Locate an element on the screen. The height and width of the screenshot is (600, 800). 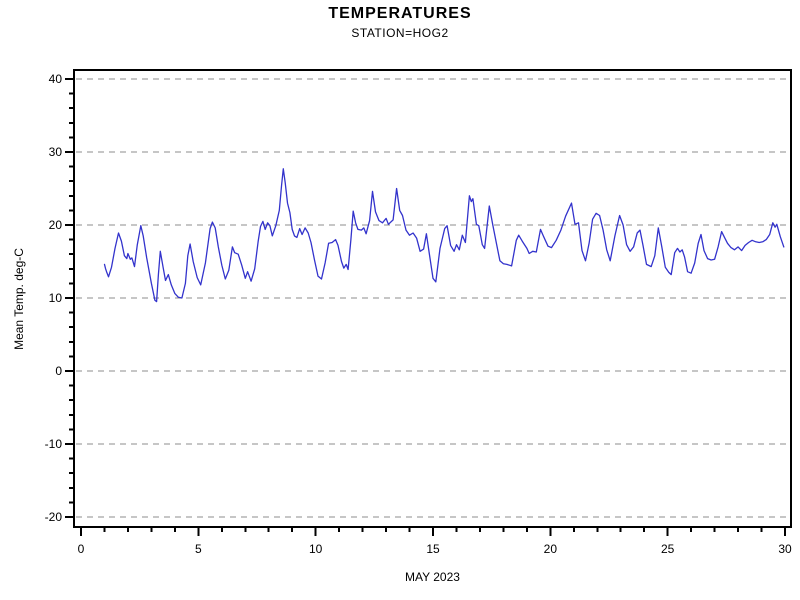
y-tick-label: 20 is located at coordinates (56, 225).